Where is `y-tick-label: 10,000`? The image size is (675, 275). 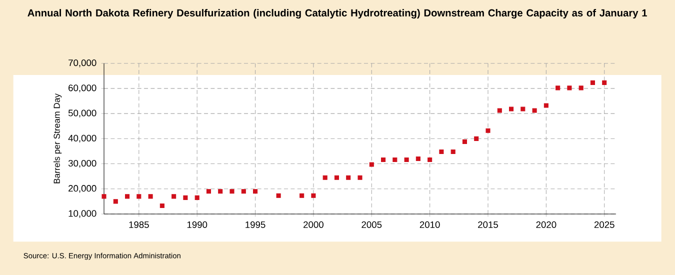
y-tick-label: 10,000 is located at coordinates (82, 214).